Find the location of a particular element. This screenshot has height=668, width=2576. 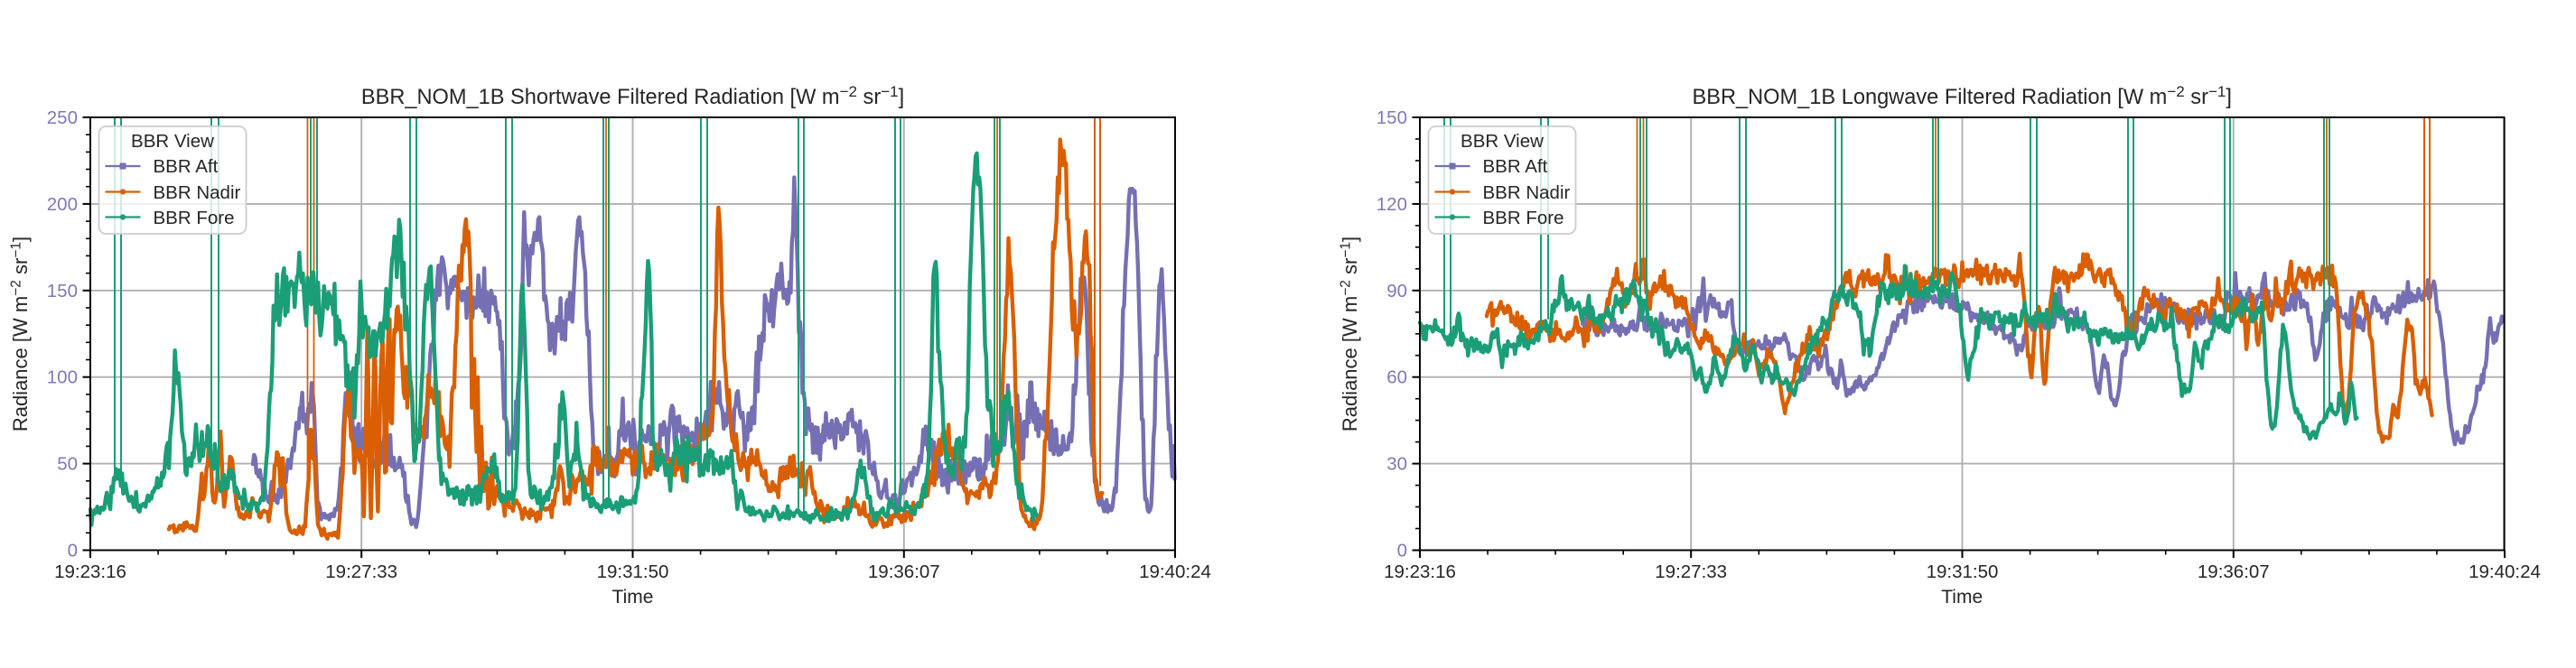

svg-text: 250 is located at coordinates (62, 117).